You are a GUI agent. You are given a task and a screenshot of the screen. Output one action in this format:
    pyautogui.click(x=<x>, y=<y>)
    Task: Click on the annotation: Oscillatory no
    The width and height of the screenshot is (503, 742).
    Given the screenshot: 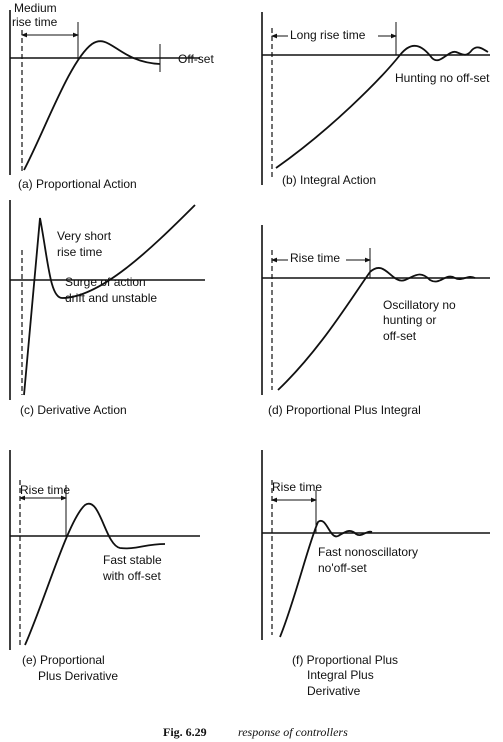 What is the action you would take?
    pyautogui.click(x=419, y=305)
    